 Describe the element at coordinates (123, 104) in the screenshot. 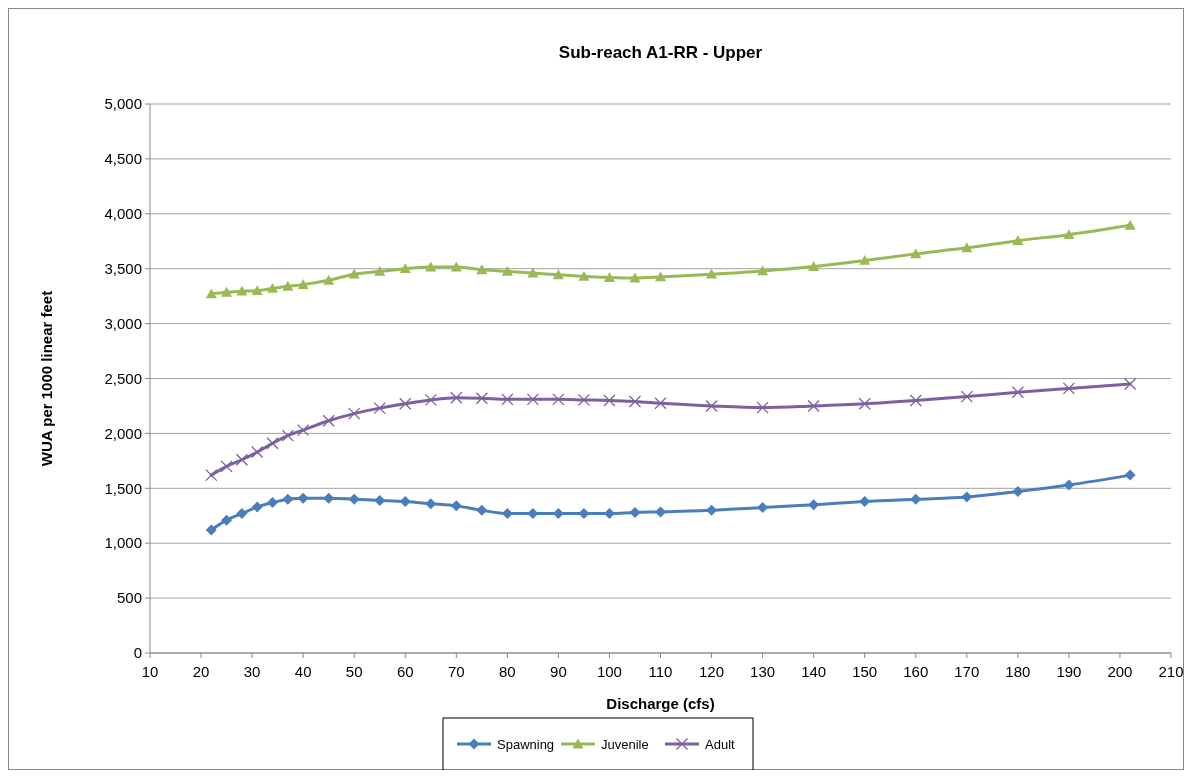

I see `y-tick-label: 5,000` at that location.